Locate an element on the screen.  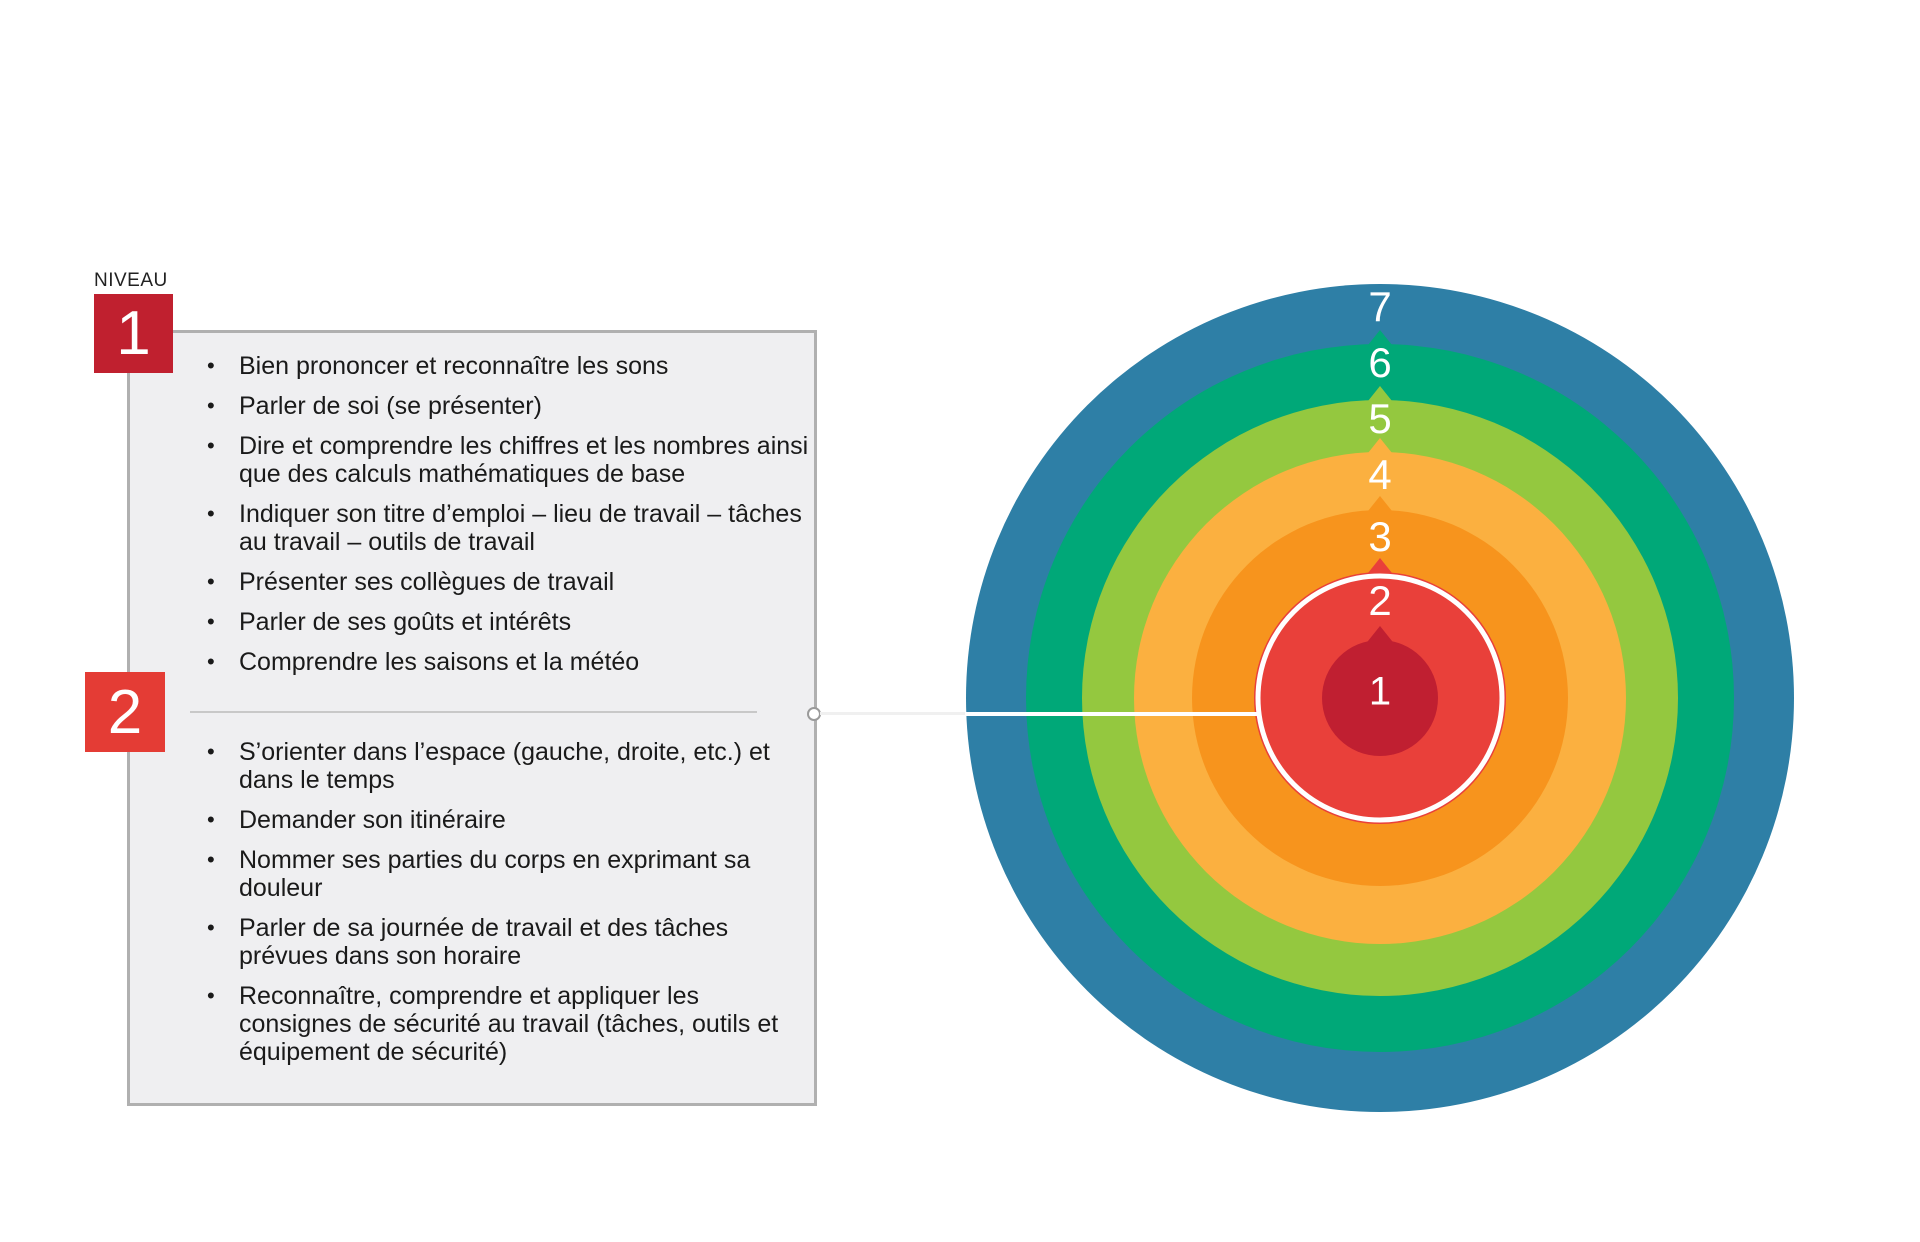
ring-label-6: 6 is located at coordinates (1379, 362).